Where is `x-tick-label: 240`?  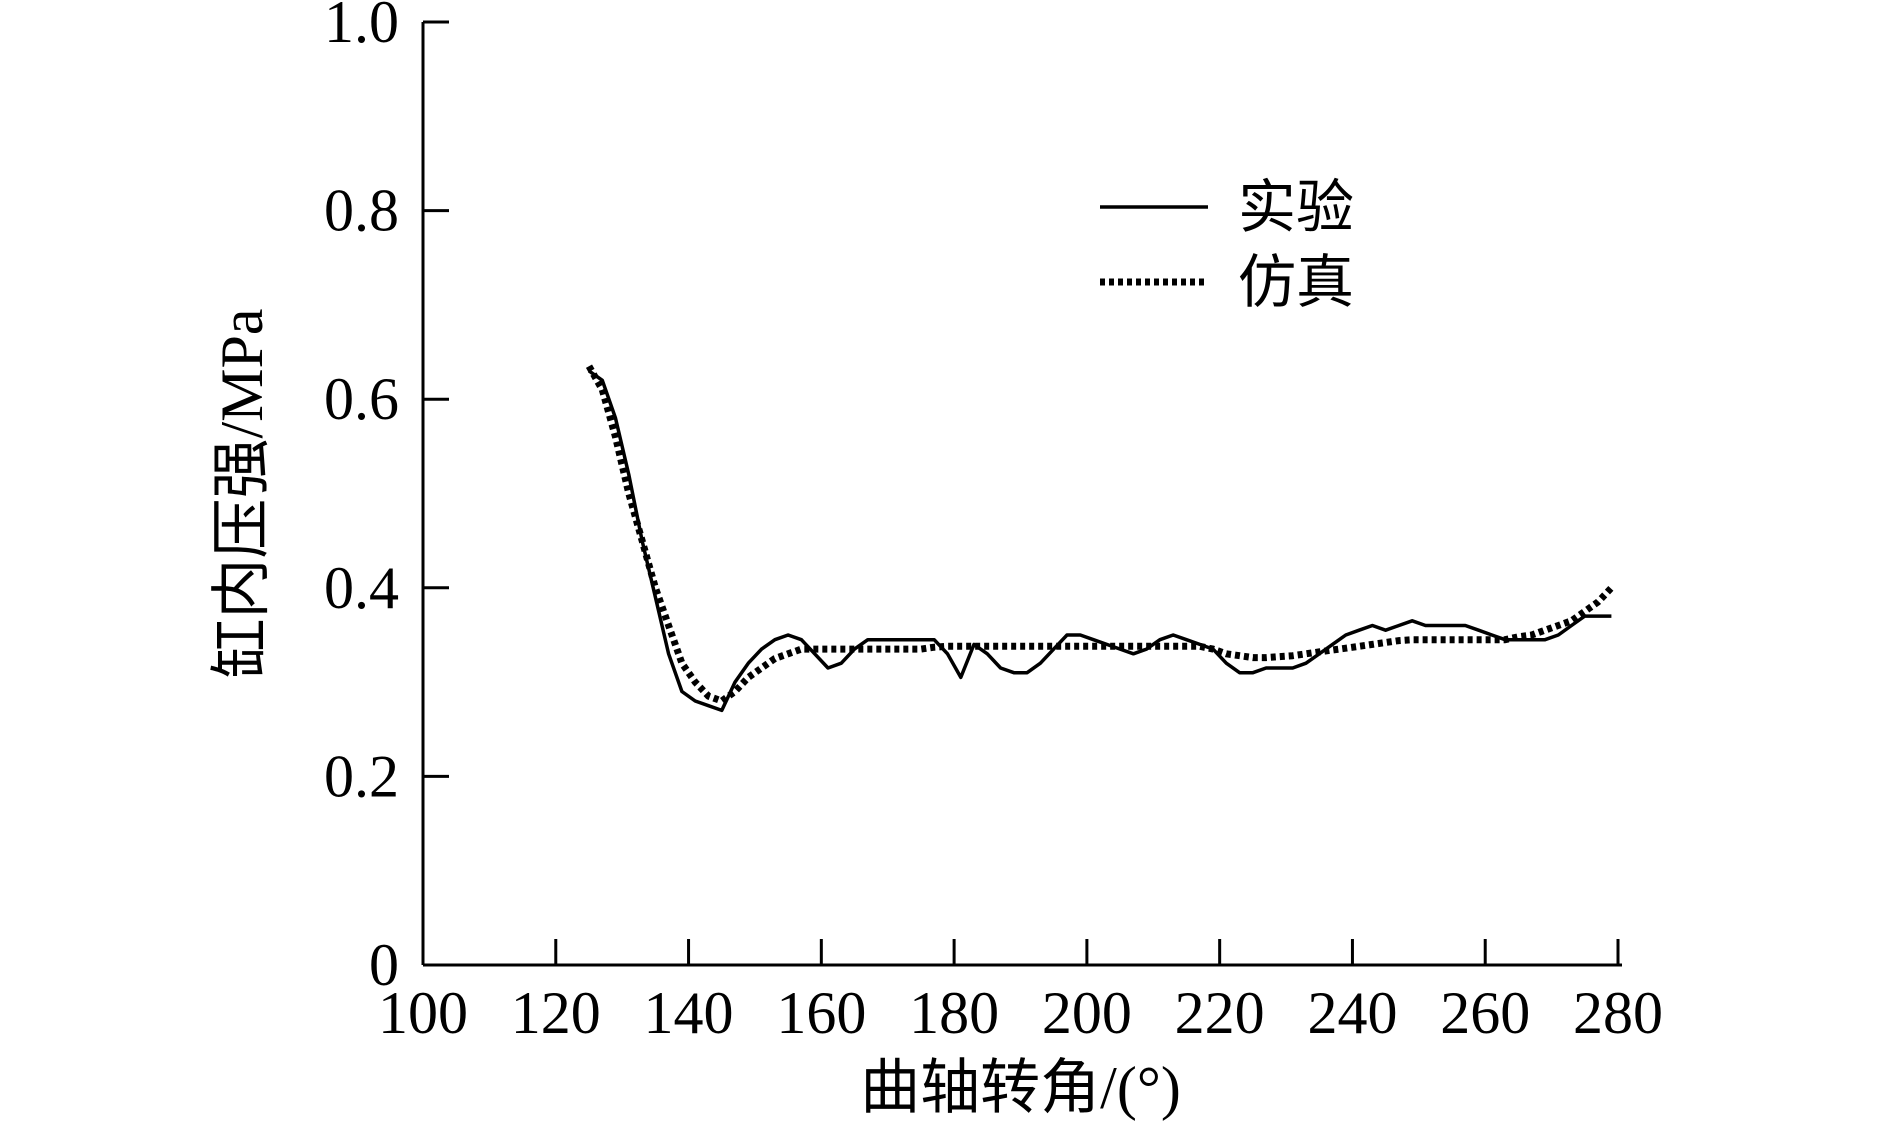
x-tick-label: 240 is located at coordinates (1352, 1013).